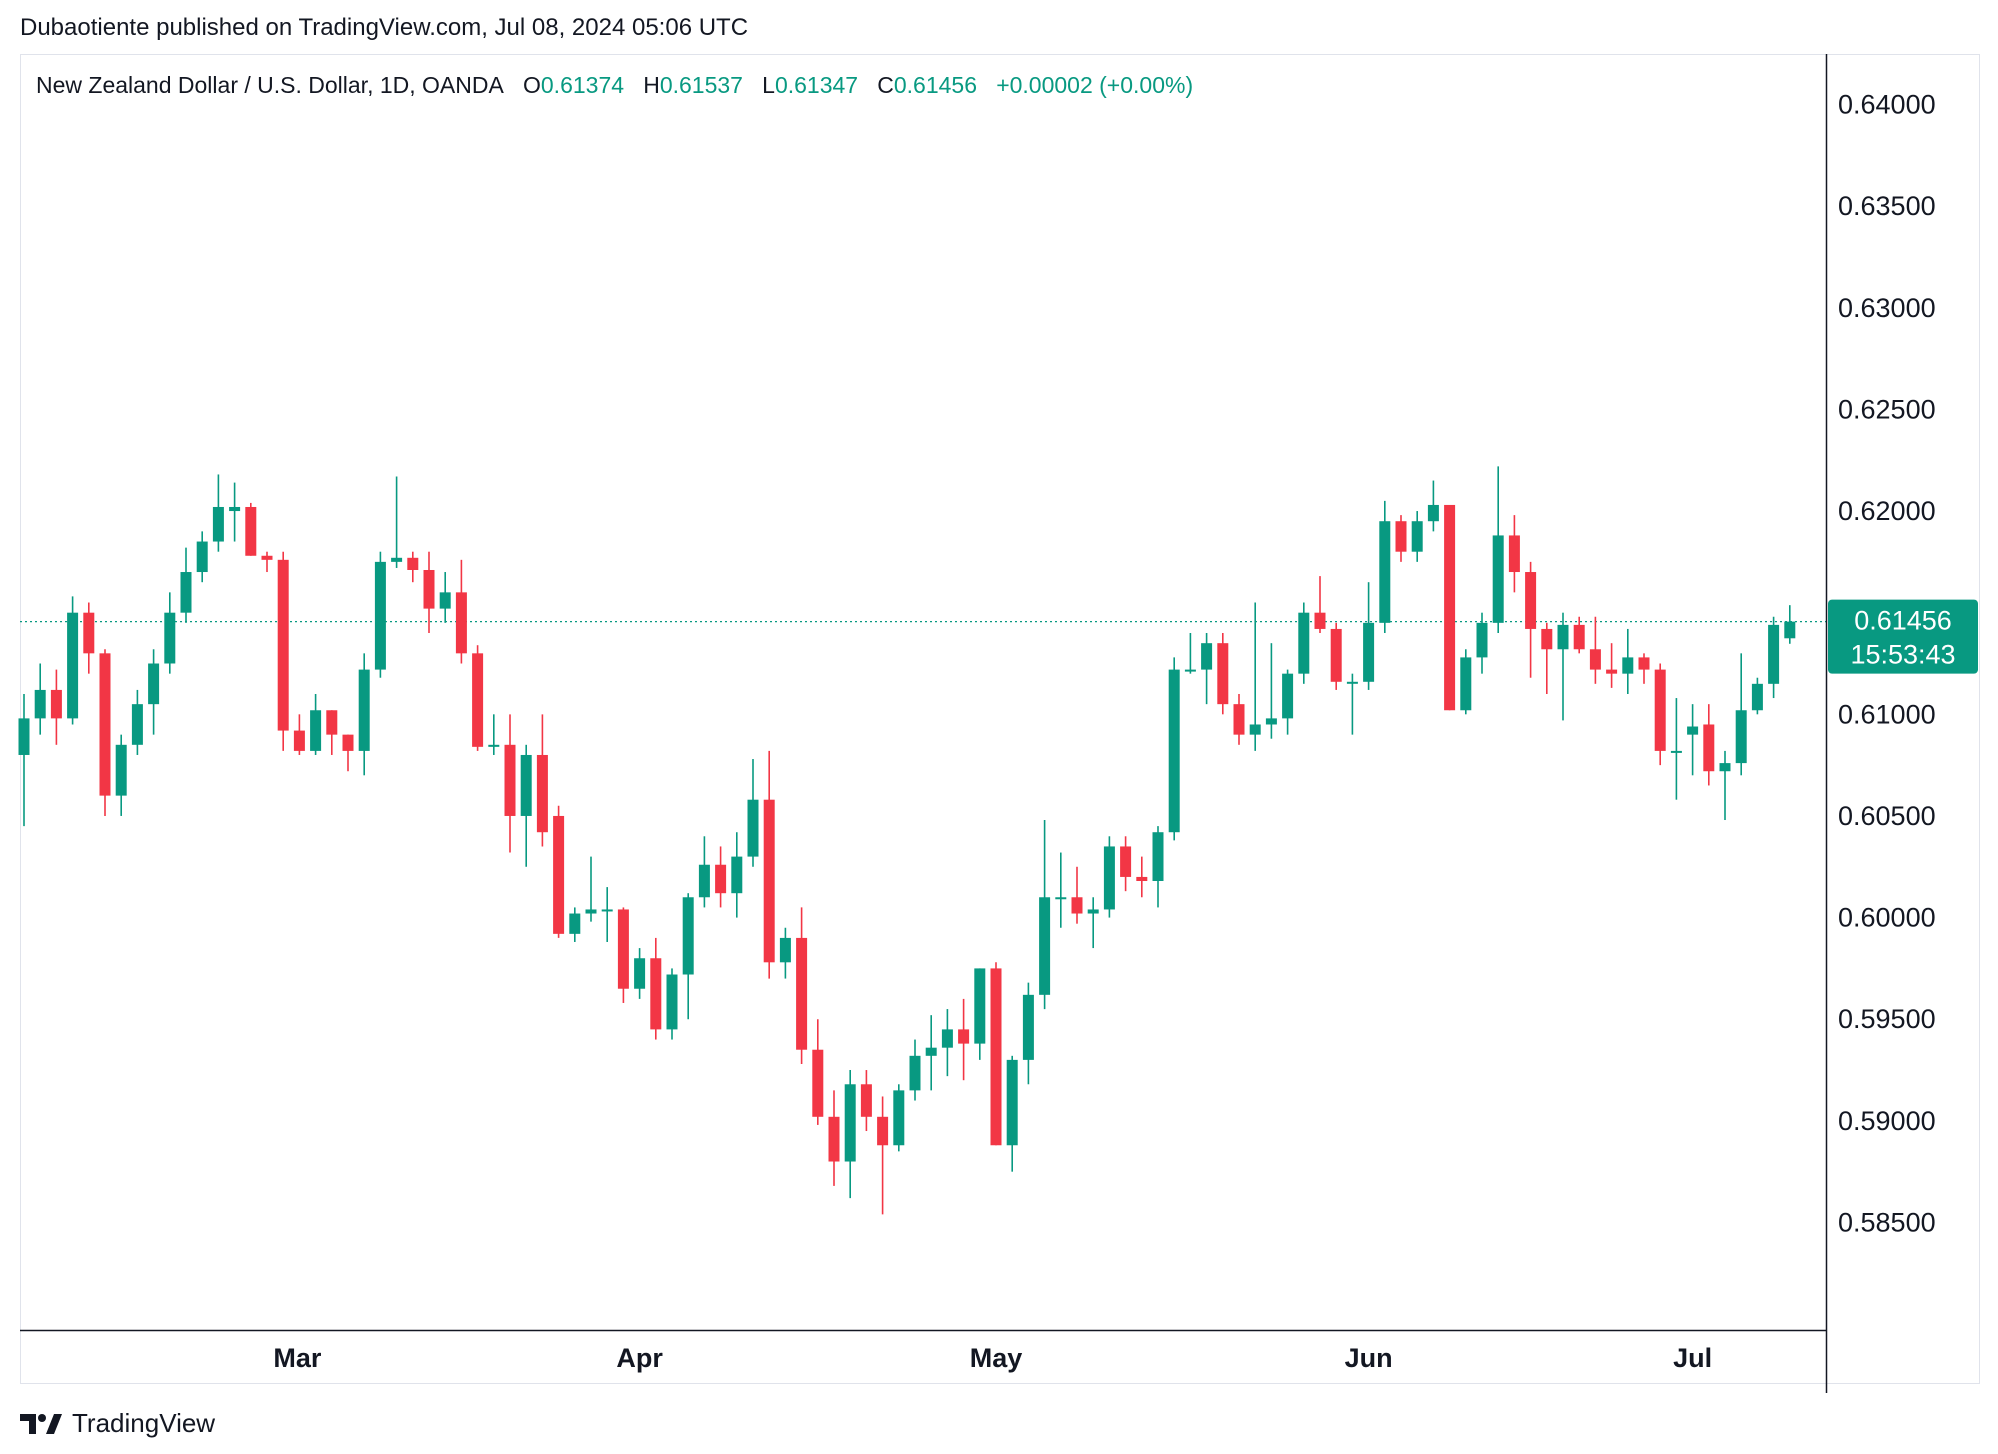 The height and width of the screenshot is (1454, 1998). Describe the element at coordinates (1887, 206) in the screenshot. I see `price-tick-label: 0.63500` at that location.